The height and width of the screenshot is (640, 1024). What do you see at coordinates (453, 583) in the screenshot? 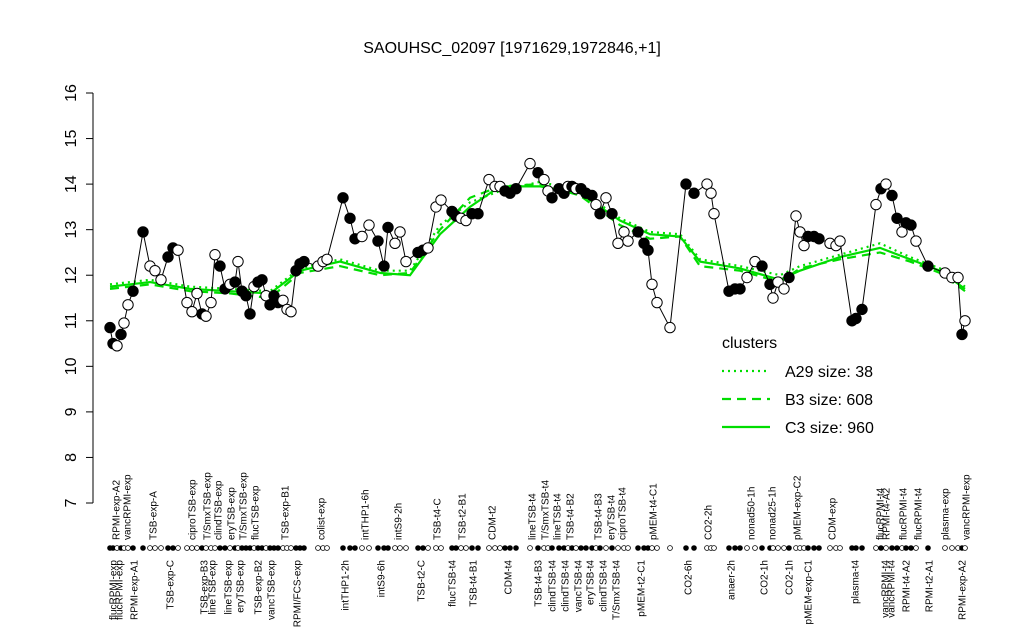
I see `sample-label: flucTSB-t4` at bounding box center [453, 583].